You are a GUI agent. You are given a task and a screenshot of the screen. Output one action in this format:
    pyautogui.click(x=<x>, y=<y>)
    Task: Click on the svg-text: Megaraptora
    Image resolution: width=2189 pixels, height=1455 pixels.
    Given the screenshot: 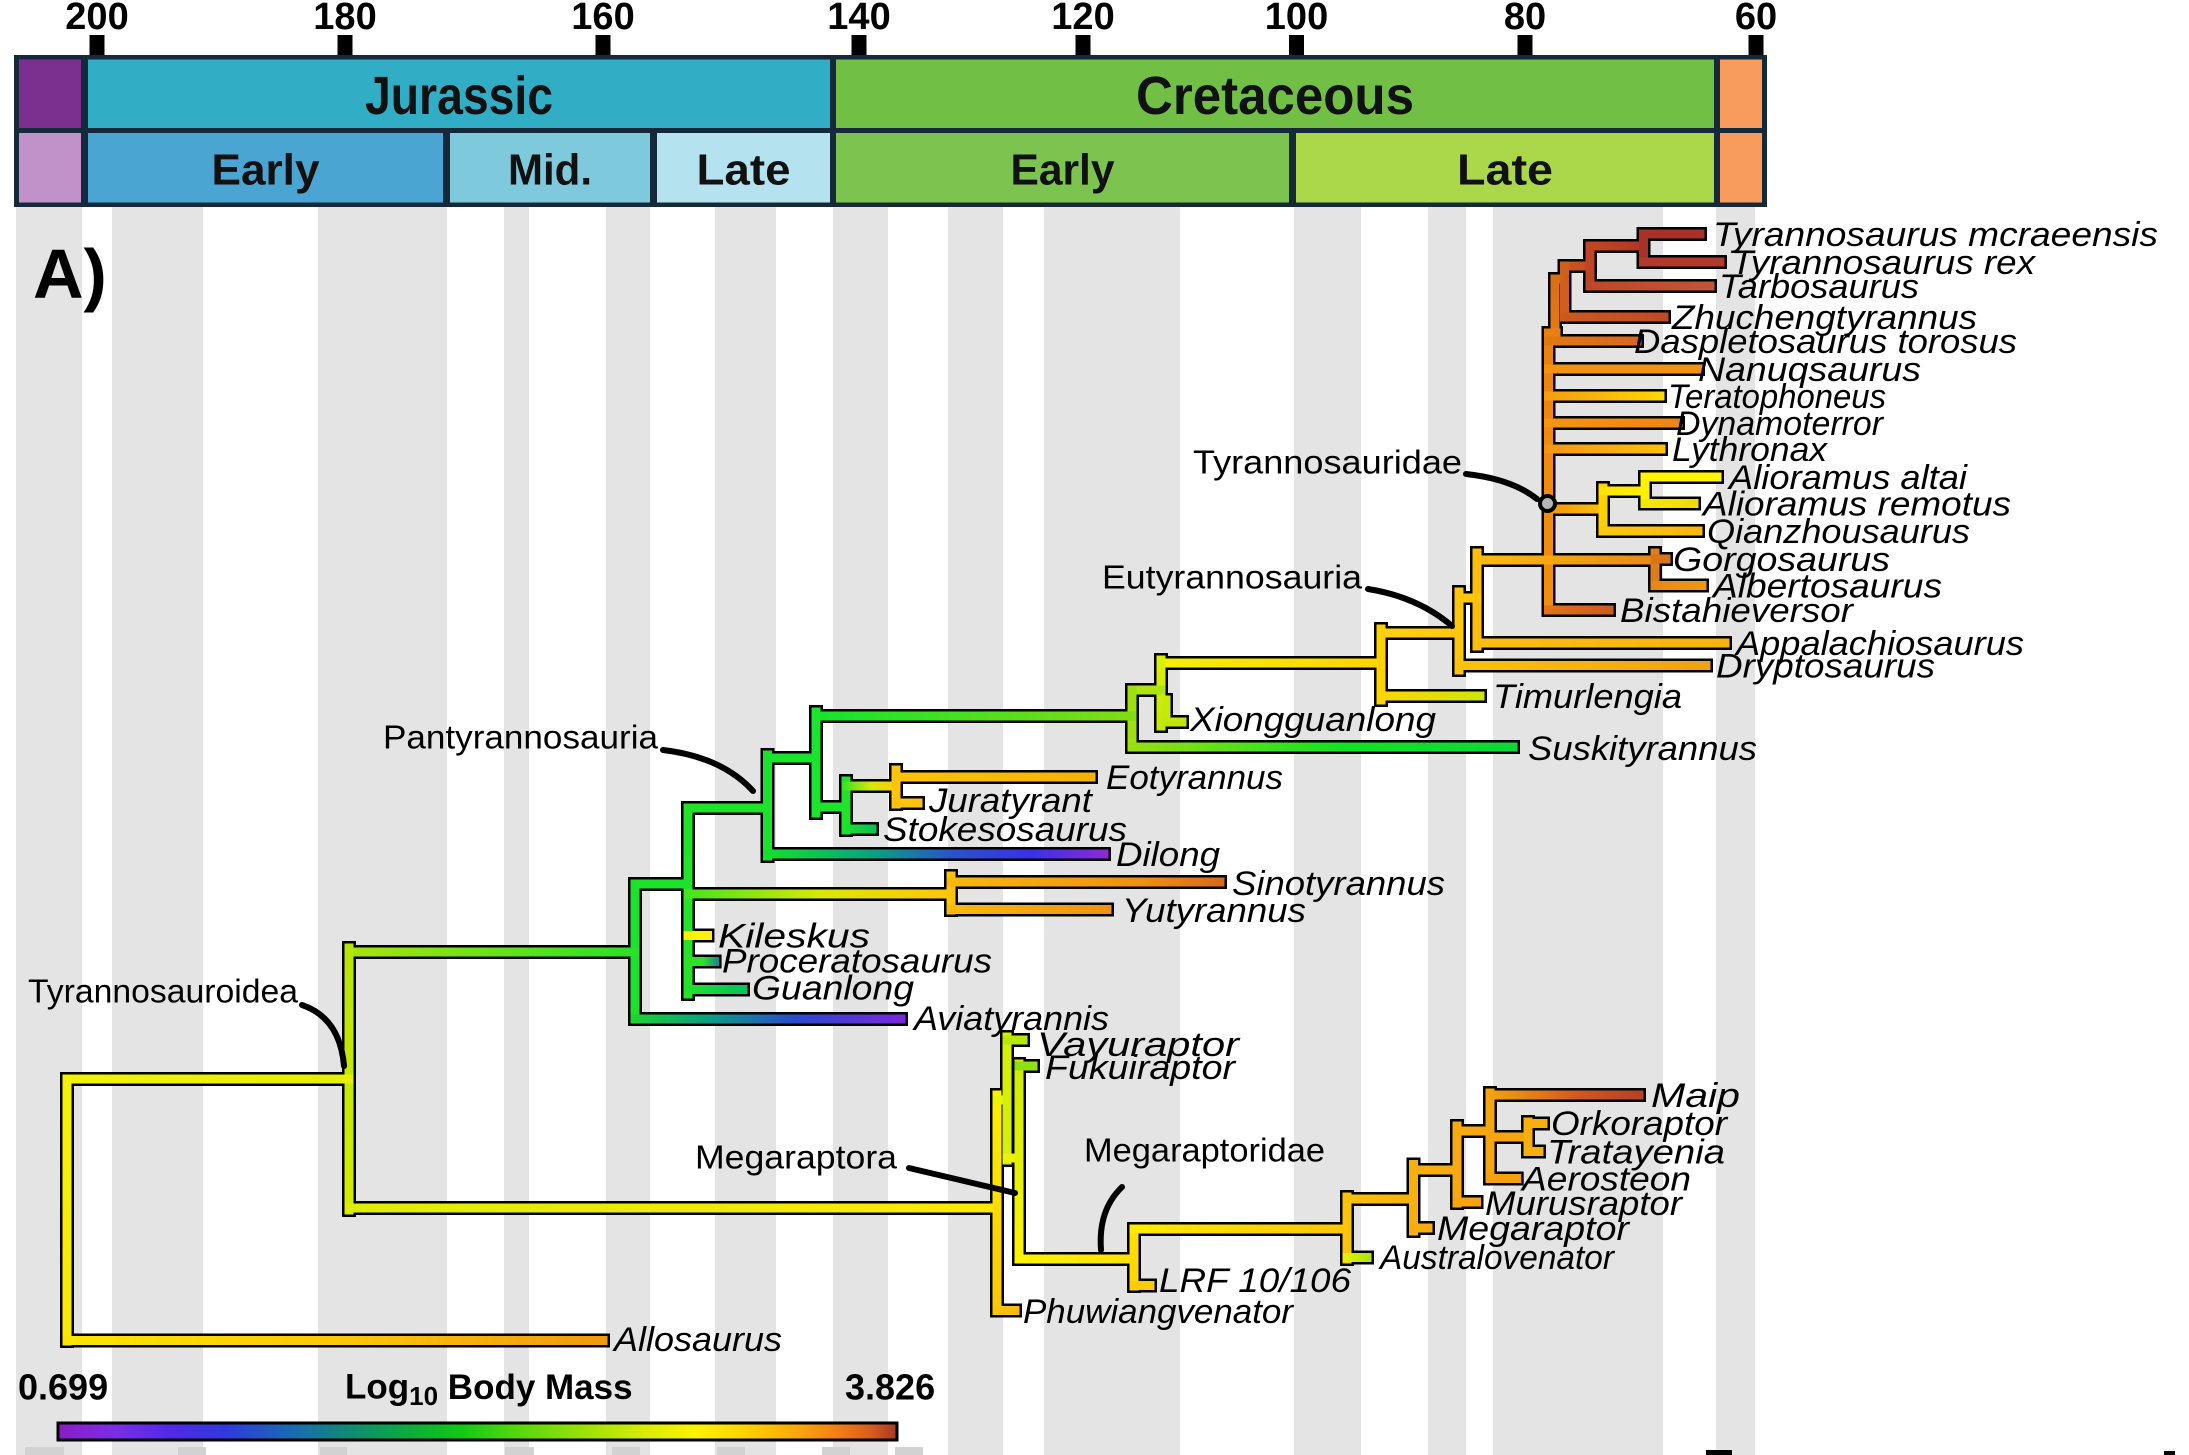 What is the action you would take?
    pyautogui.click(x=796, y=1157)
    